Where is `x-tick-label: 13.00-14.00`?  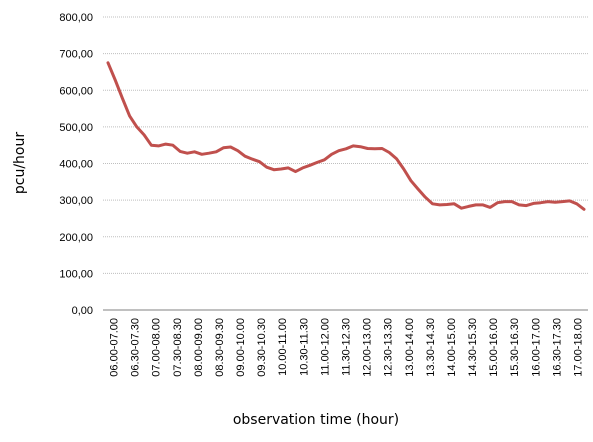 x-tick-label: 13.00-14.00 is located at coordinates (410, 347).